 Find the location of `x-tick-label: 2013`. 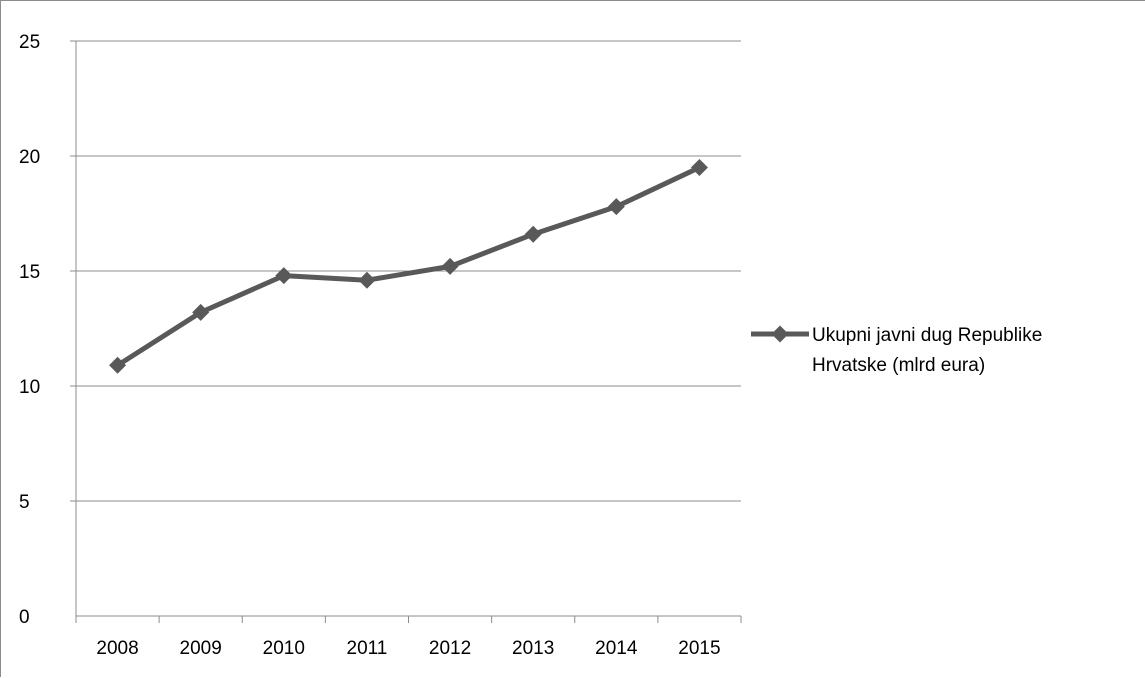

x-tick-label: 2013 is located at coordinates (533, 648).